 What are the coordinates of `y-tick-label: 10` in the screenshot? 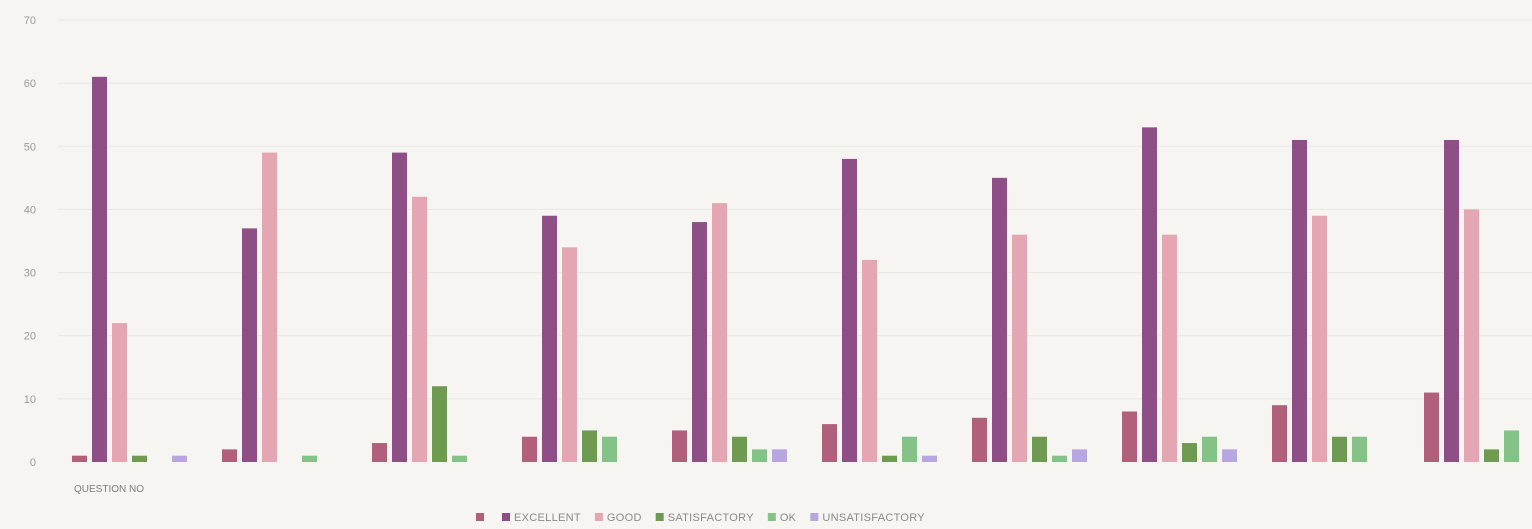 It's located at (30, 400).